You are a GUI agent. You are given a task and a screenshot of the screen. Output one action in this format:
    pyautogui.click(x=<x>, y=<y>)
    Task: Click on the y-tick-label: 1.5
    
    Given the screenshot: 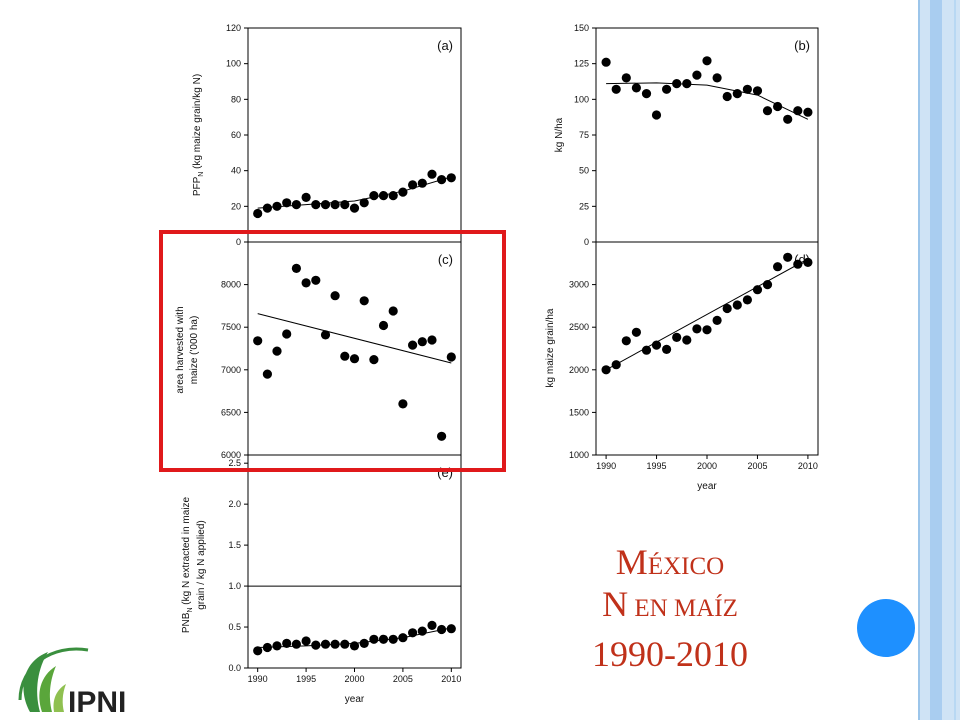 What is the action you would take?
    pyautogui.click(x=234, y=545)
    